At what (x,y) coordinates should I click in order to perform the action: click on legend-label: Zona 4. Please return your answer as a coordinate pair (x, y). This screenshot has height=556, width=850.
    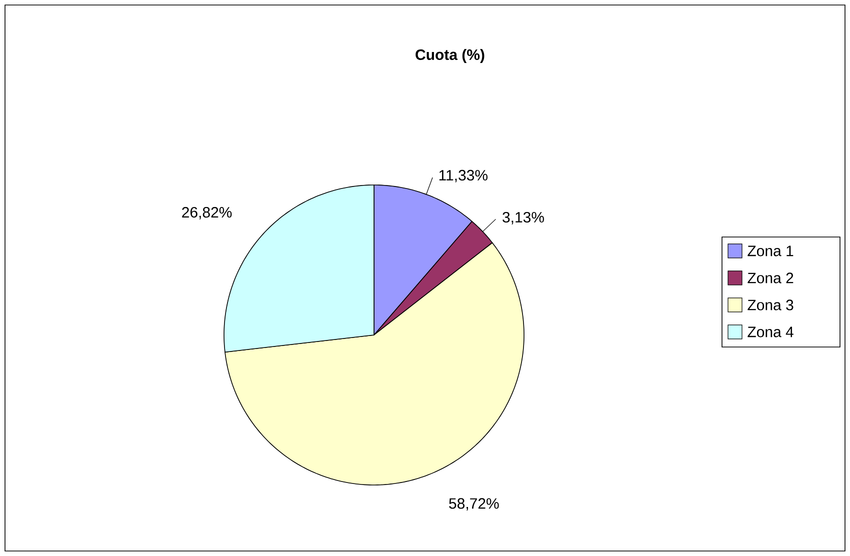
    Looking at the image, I should click on (771, 332).